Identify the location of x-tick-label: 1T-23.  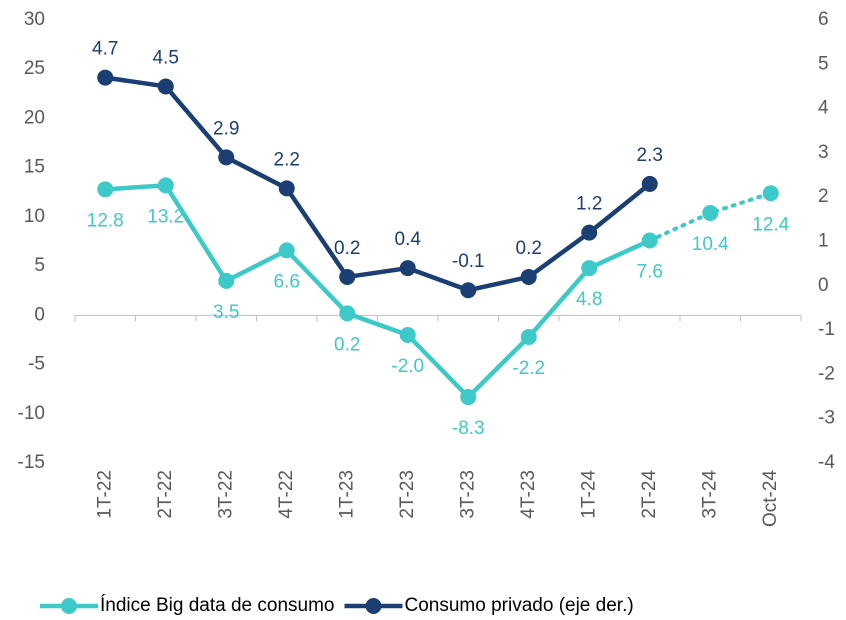
(346, 494).